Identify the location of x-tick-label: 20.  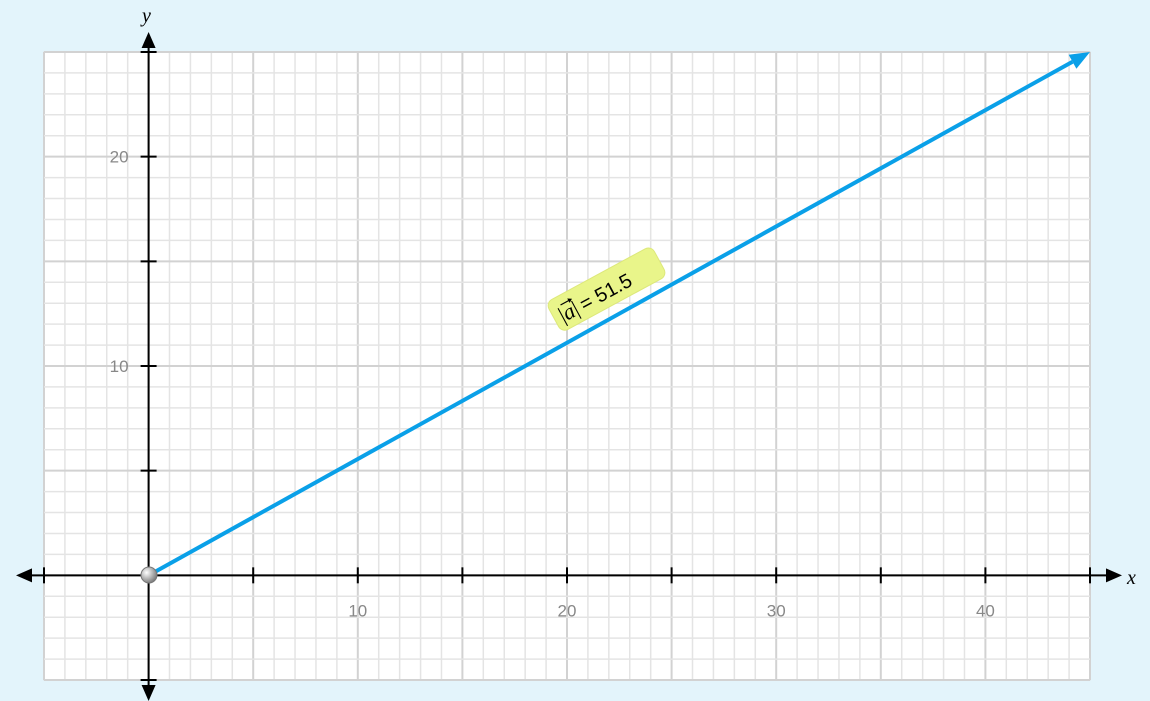
(567, 610).